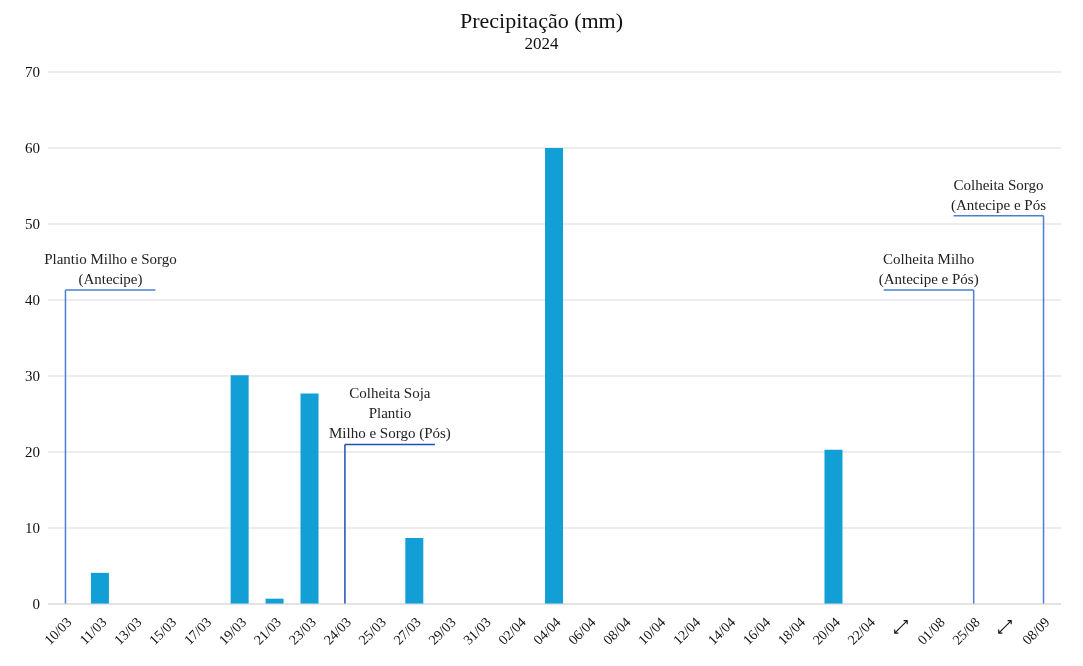  What do you see at coordinates (541, 21) in the screenshot?
I see `chart-title: Precipitação (mm)` at bounding box center [541, 21].